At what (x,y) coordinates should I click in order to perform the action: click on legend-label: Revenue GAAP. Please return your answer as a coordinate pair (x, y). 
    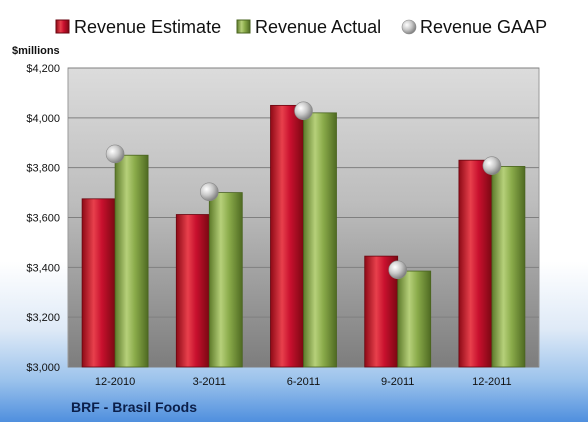
    Looking at the image, I should click on (483, 27).